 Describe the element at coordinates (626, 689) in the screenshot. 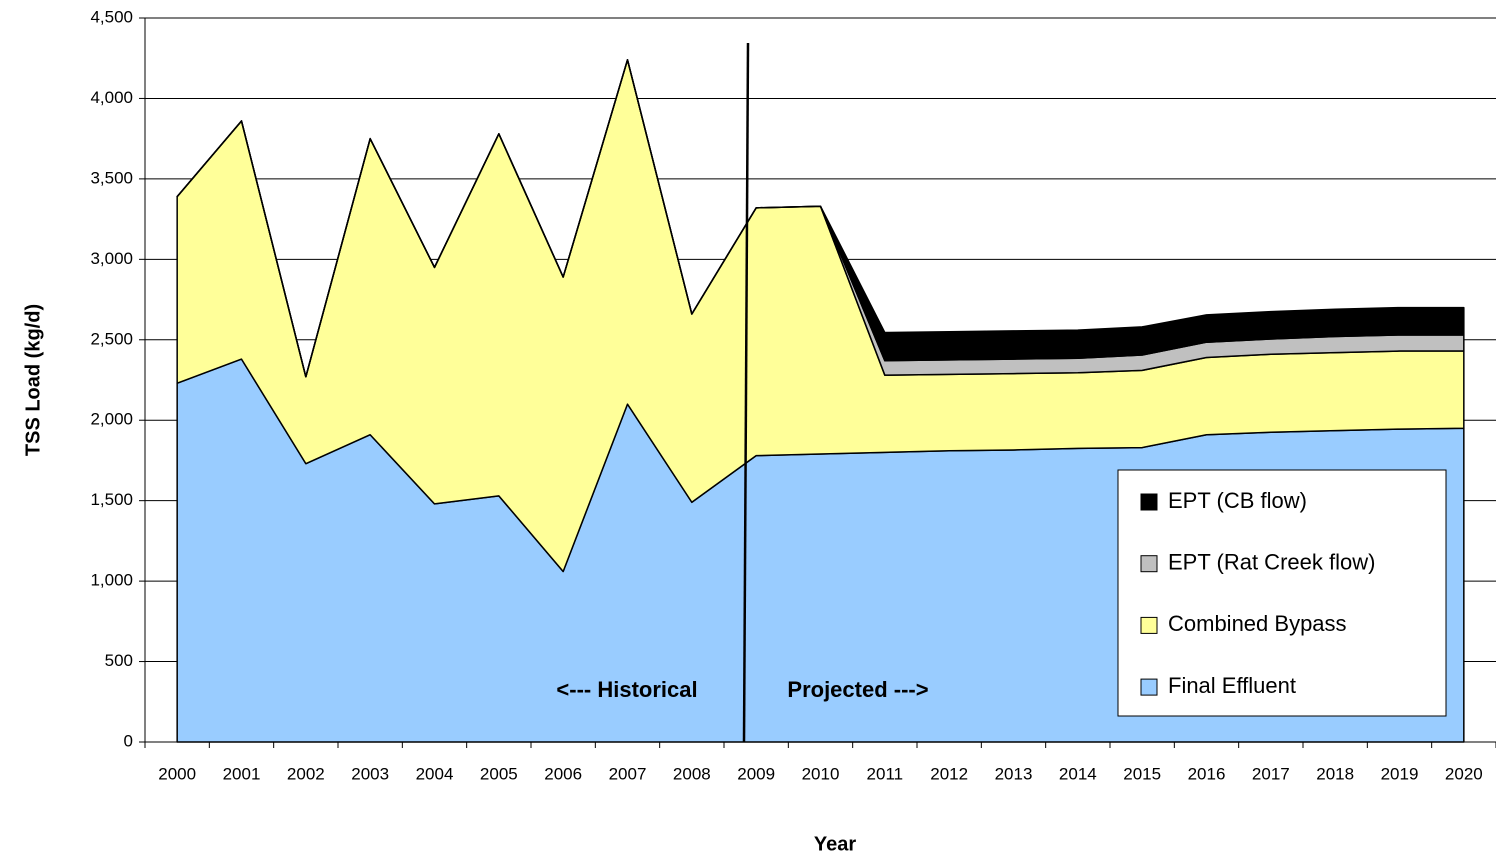

I see `annotation: <--- Historical` at that location.